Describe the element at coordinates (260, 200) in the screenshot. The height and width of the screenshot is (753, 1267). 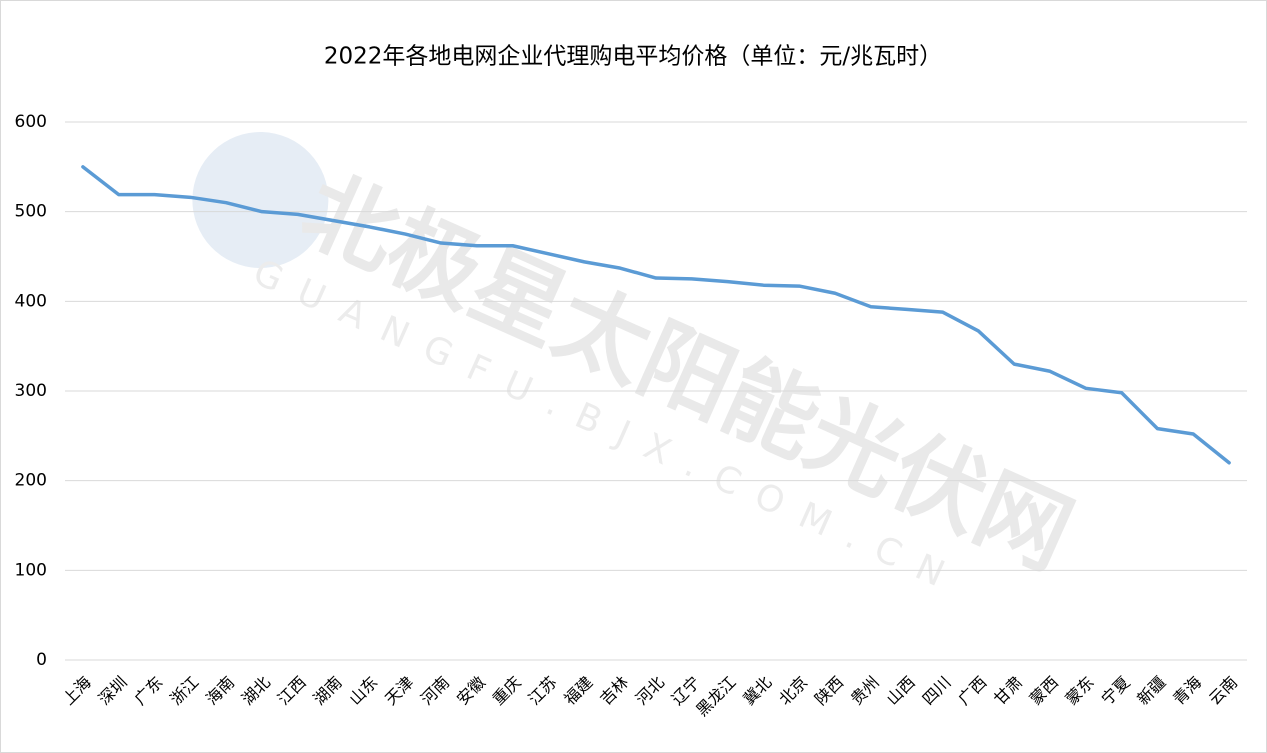
I see `watermark-logo` at that location.